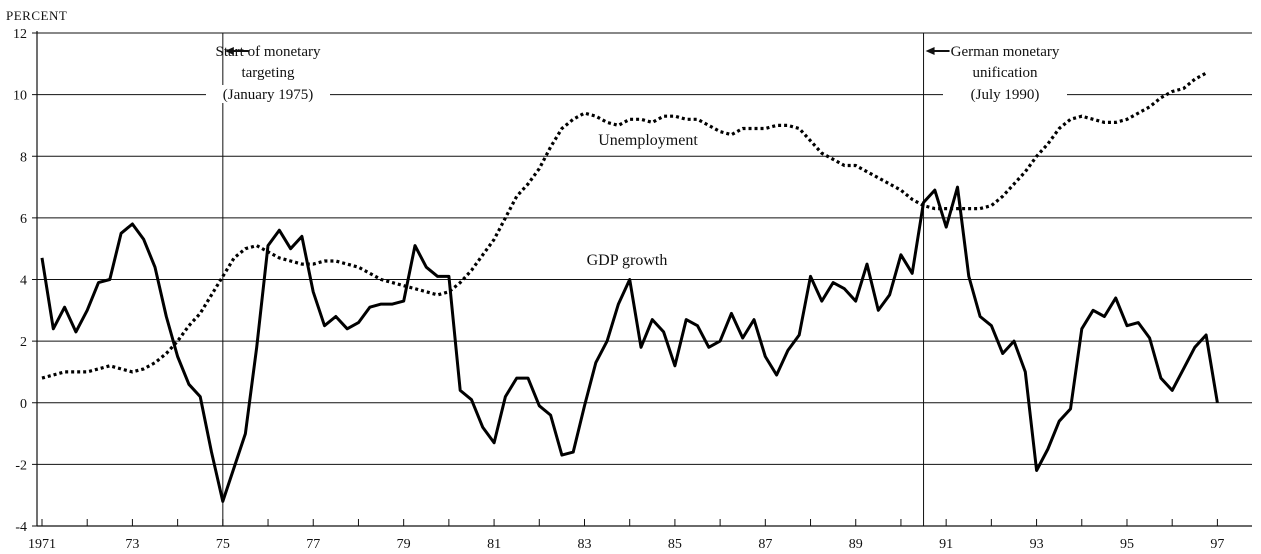 This screenshot has width=1261, height=554. I want to click on series-label: GDP growth, so click(627, 260).